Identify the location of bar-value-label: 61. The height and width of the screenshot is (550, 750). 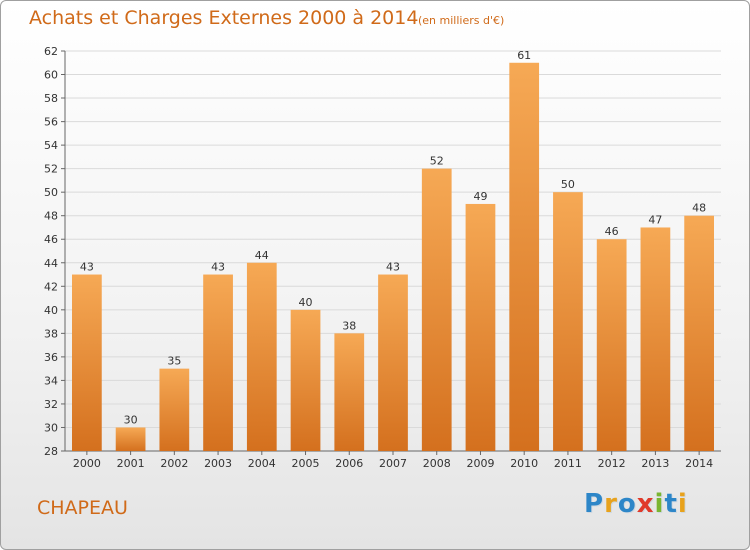
(524, 55).